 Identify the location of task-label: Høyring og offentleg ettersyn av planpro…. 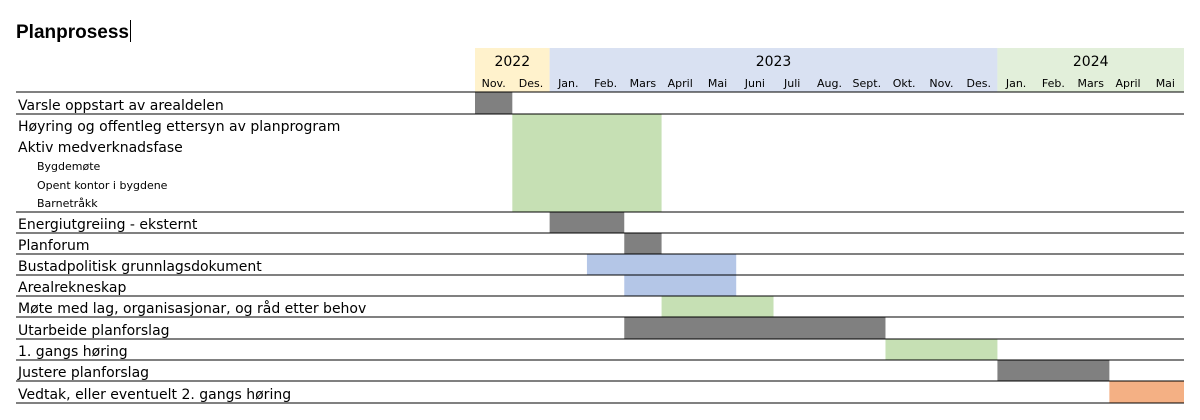
(179, 127).